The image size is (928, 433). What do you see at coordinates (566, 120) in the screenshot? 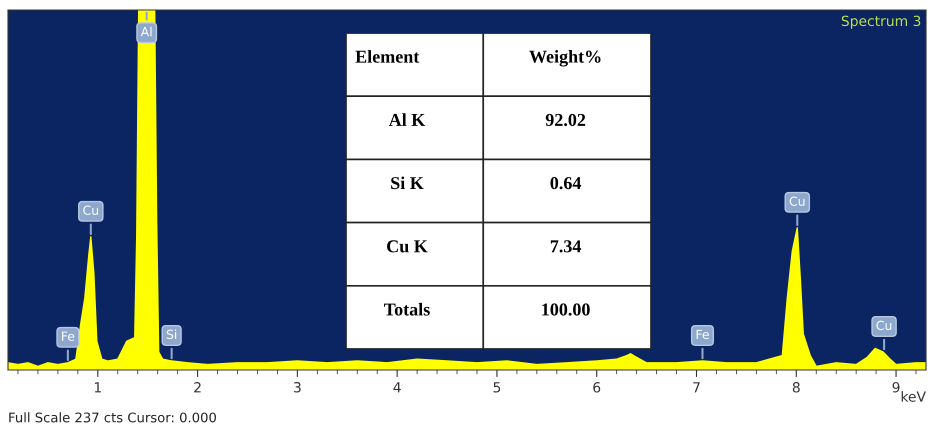
I see `annotation: 92.02` at bounding box center [566, 120].